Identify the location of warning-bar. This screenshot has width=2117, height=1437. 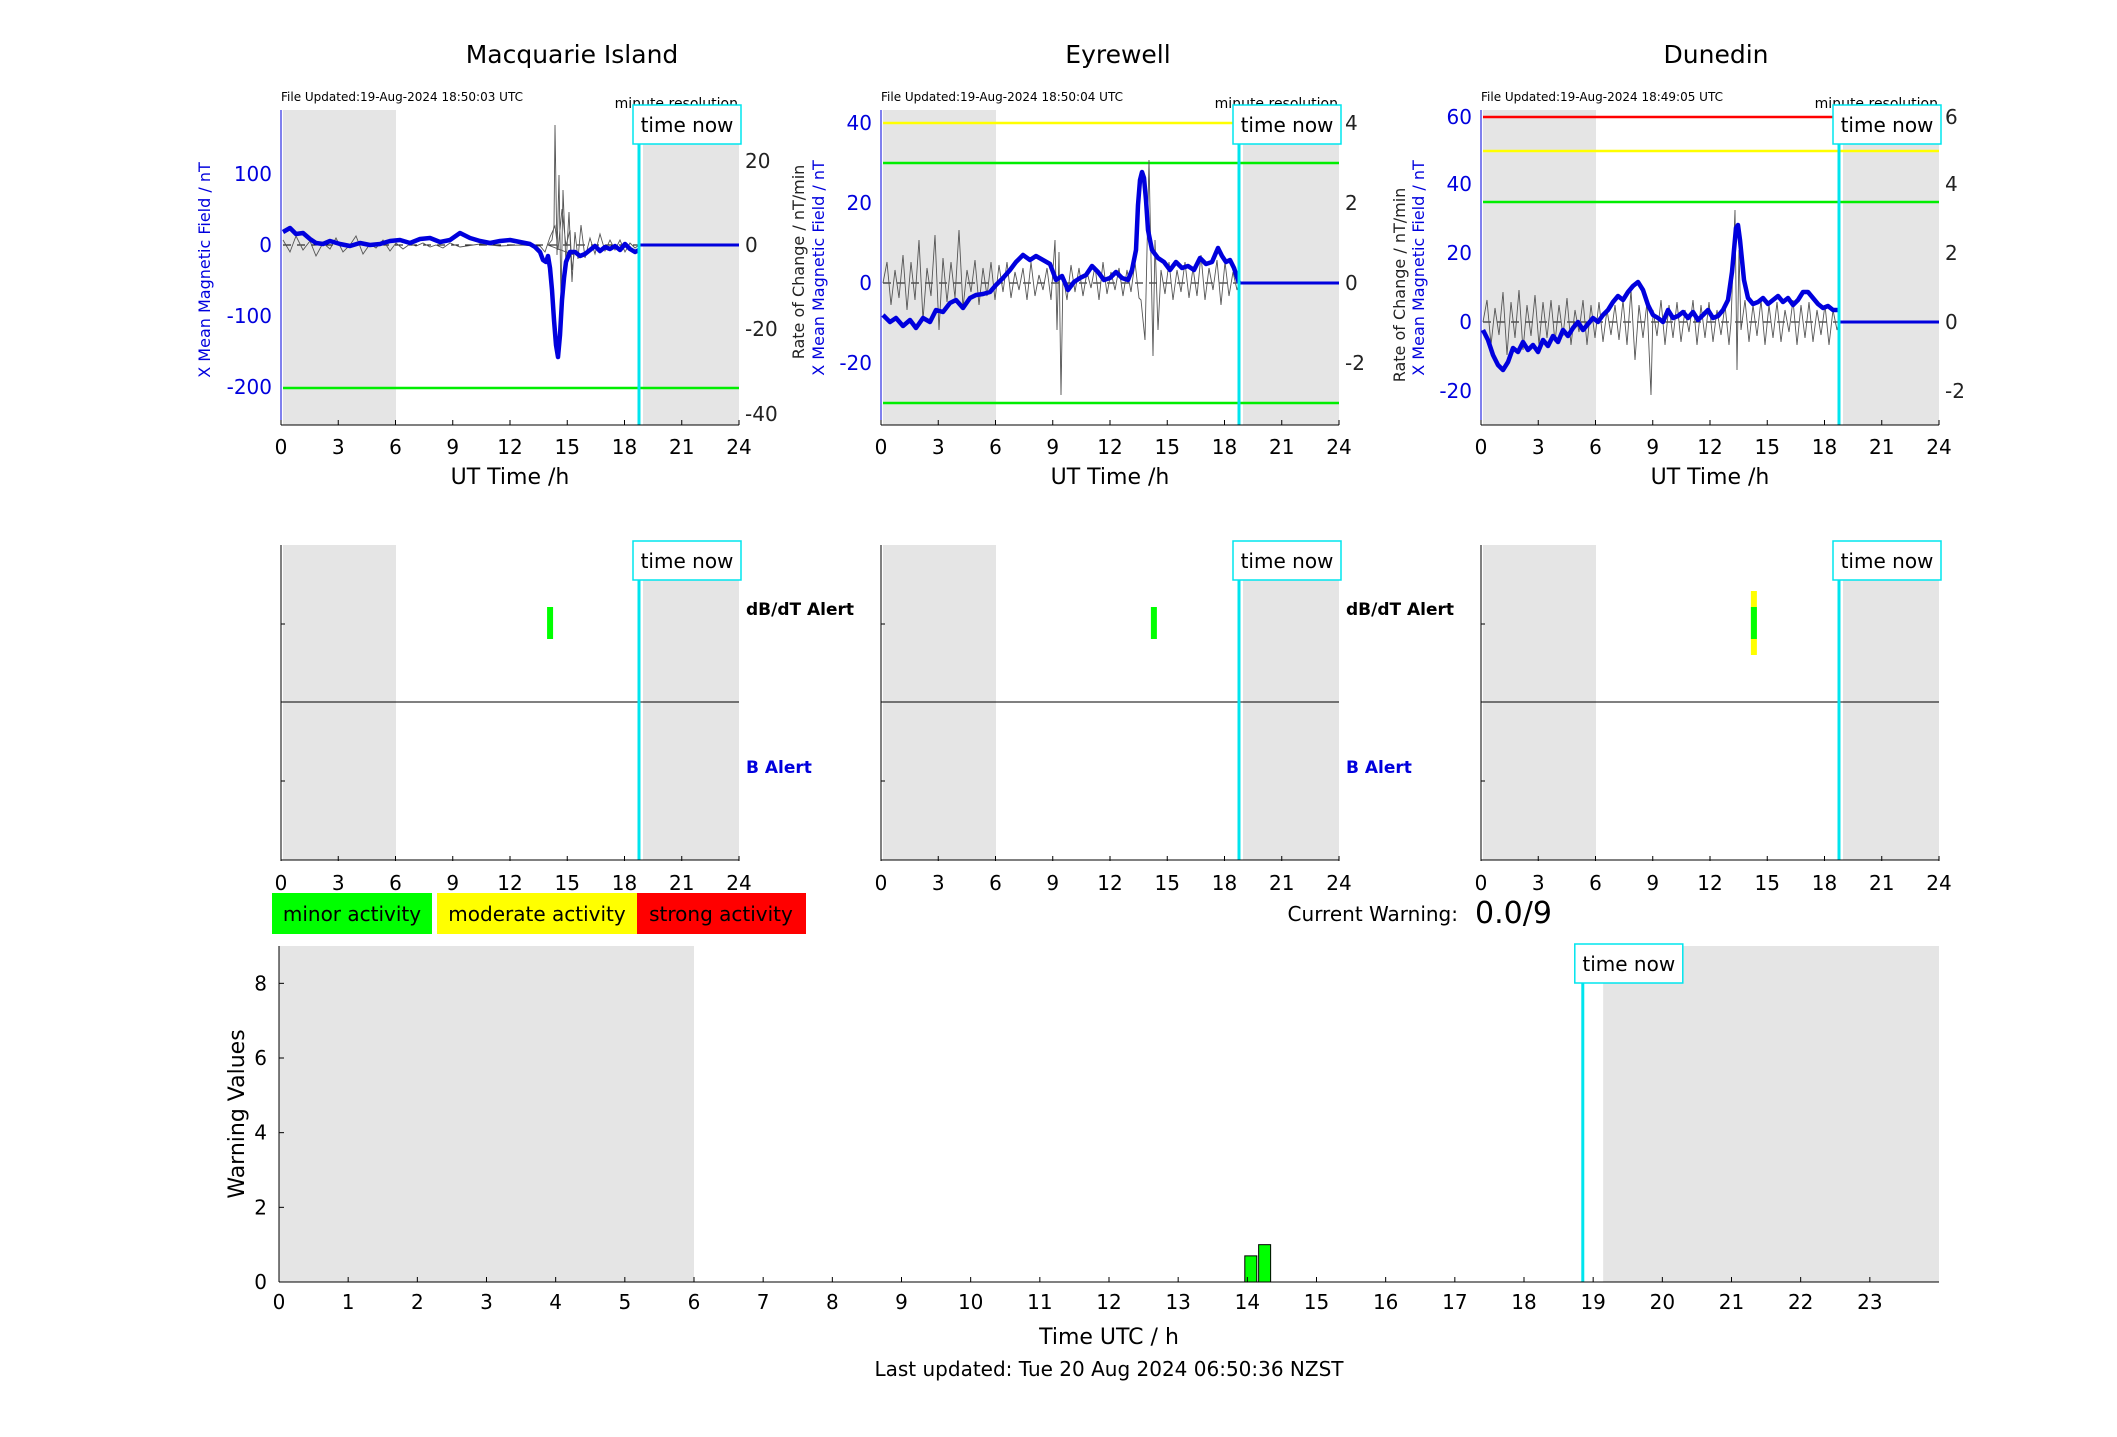
(1251, 1269).